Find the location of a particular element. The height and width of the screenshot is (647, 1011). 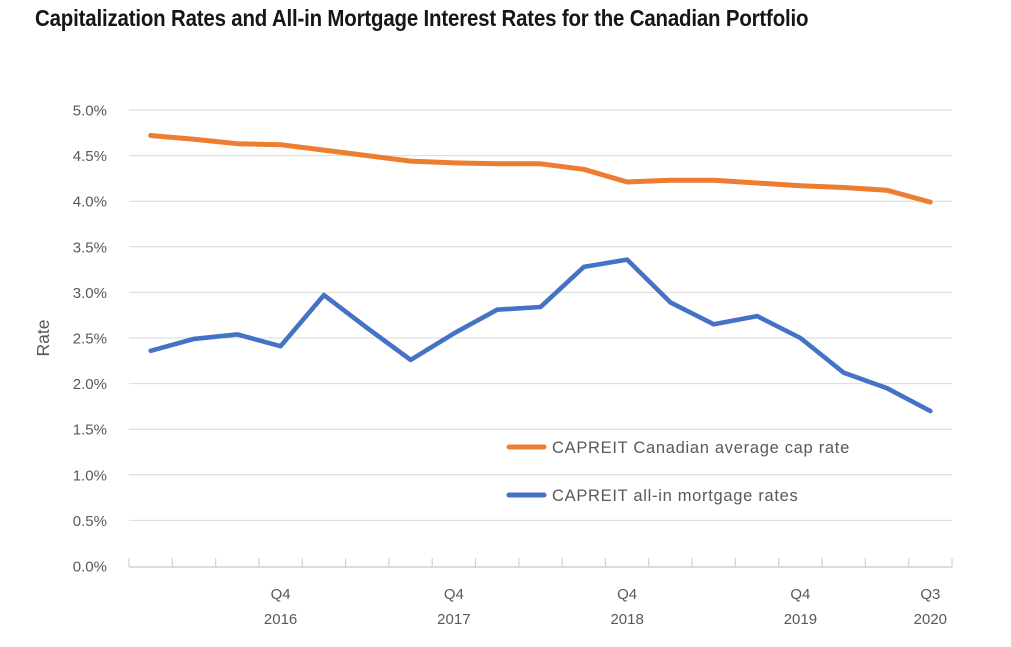

y-tick-label: 2.5% is located at coordinates (90, 339).